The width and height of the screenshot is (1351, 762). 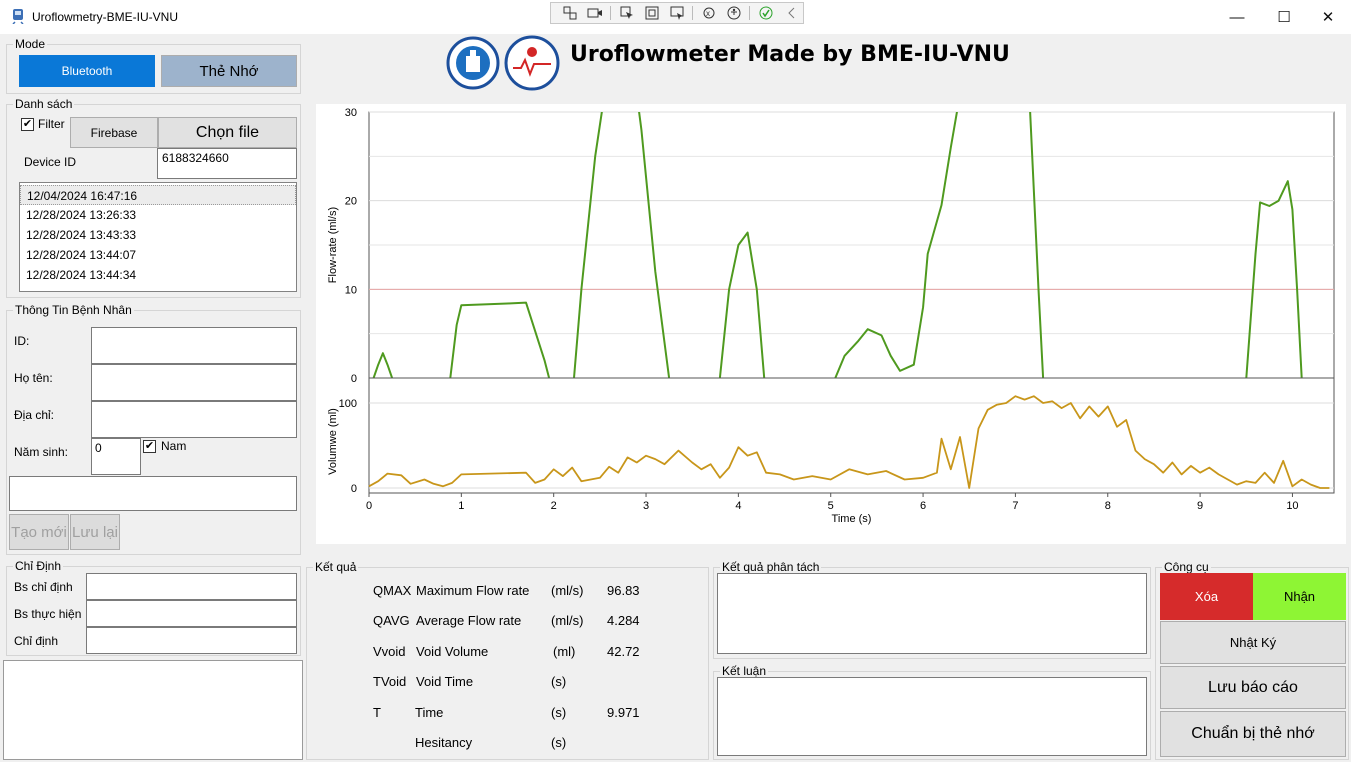 I want to click on minimize-button: —, so click(x=1237, y=17).